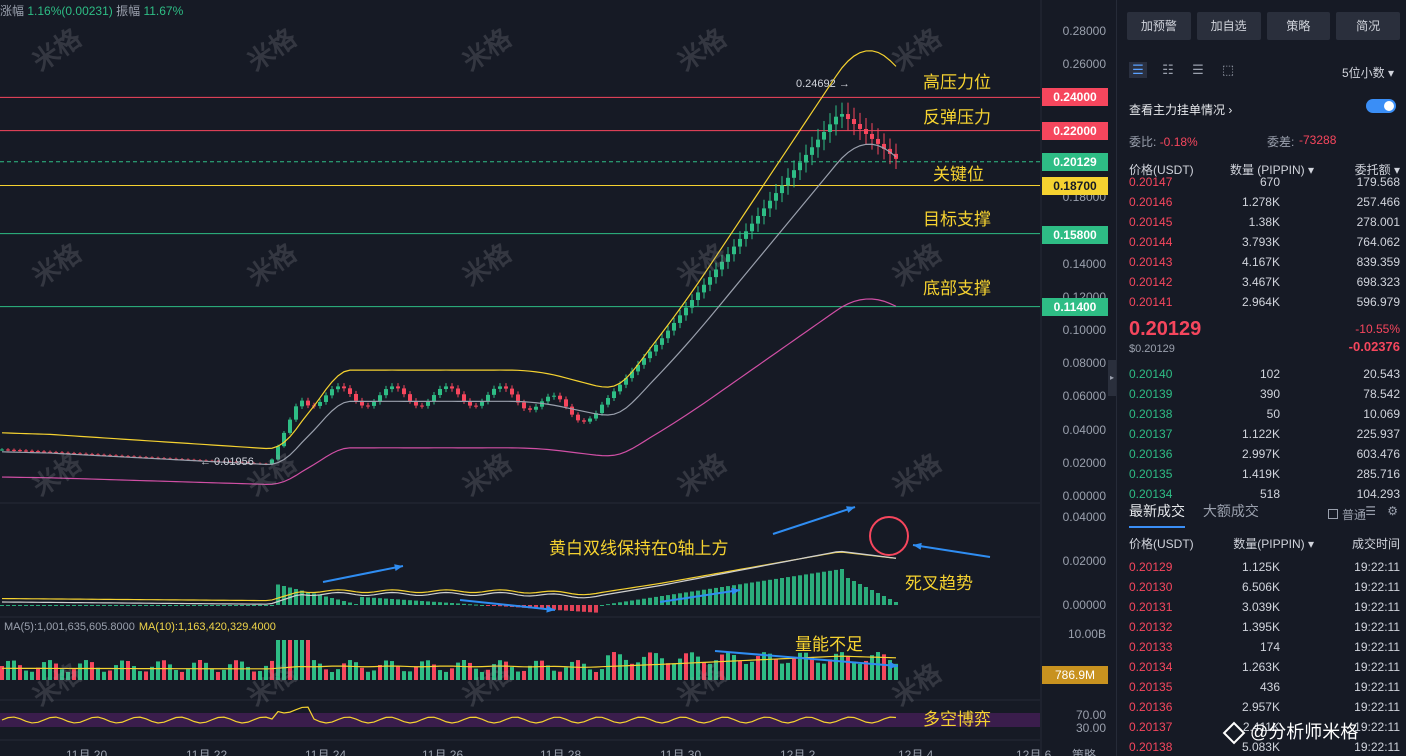  I want to click on price-label-0158: 0.15800, so click(1075, 235).